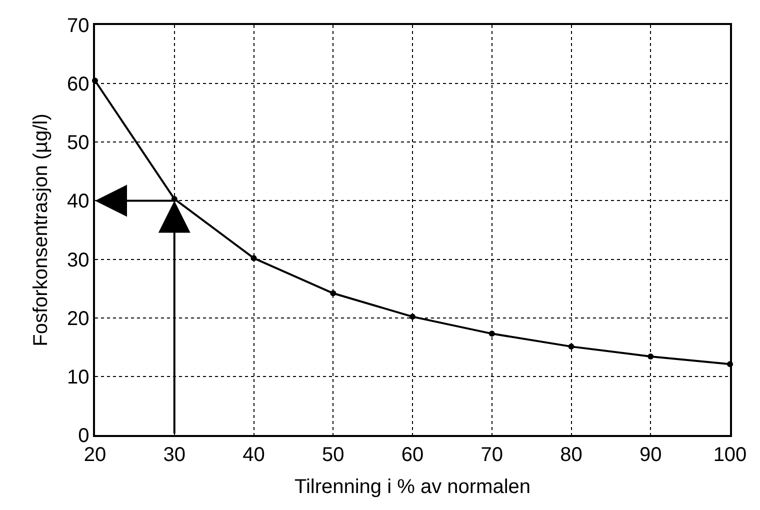  What do you see at coordinates (78, 377) in the screenshot?
I see `y-tick-label: 10` at bounding box center [78, 377].